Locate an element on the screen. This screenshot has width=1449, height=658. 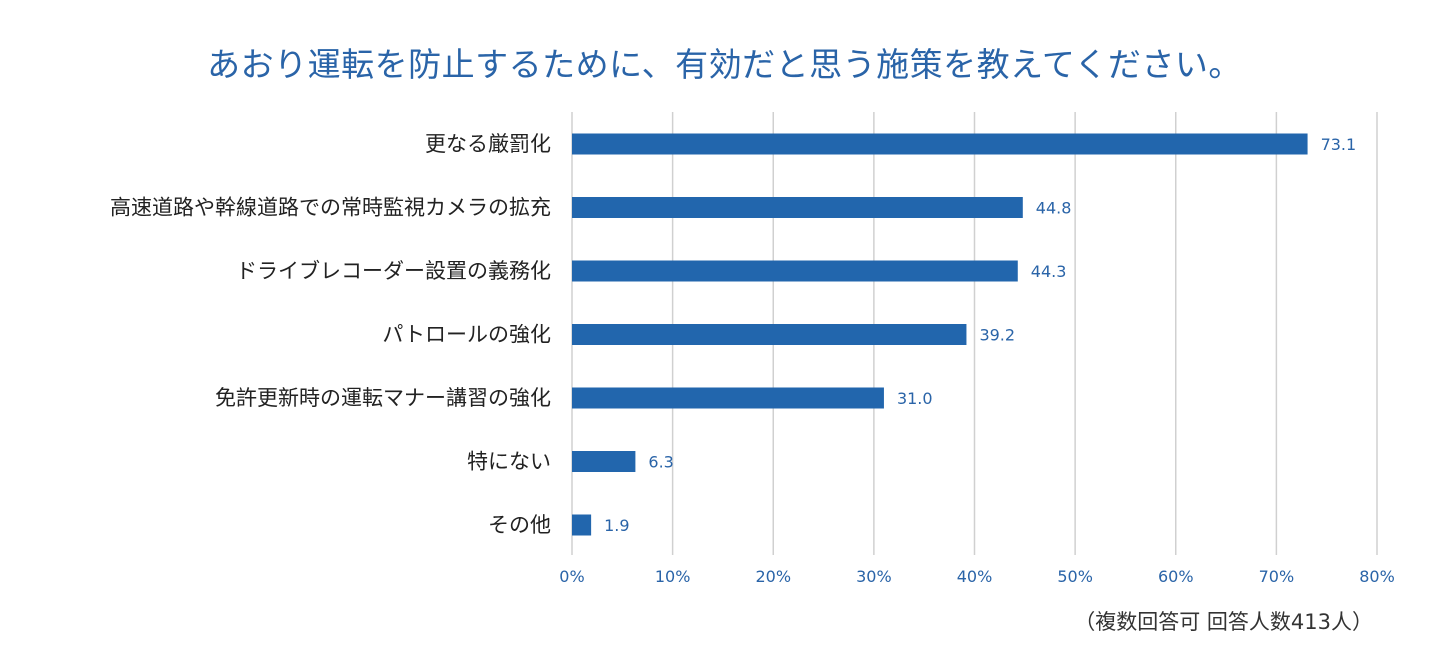
category-label: ドライブレコーダー設置の義務化 is located at coordinates (393, 271).